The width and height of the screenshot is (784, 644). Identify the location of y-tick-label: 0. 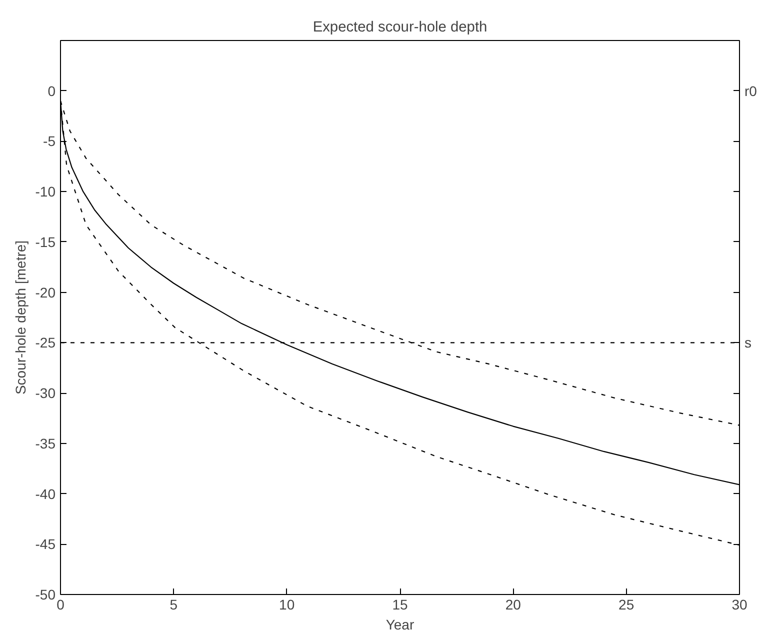
(52, 90).